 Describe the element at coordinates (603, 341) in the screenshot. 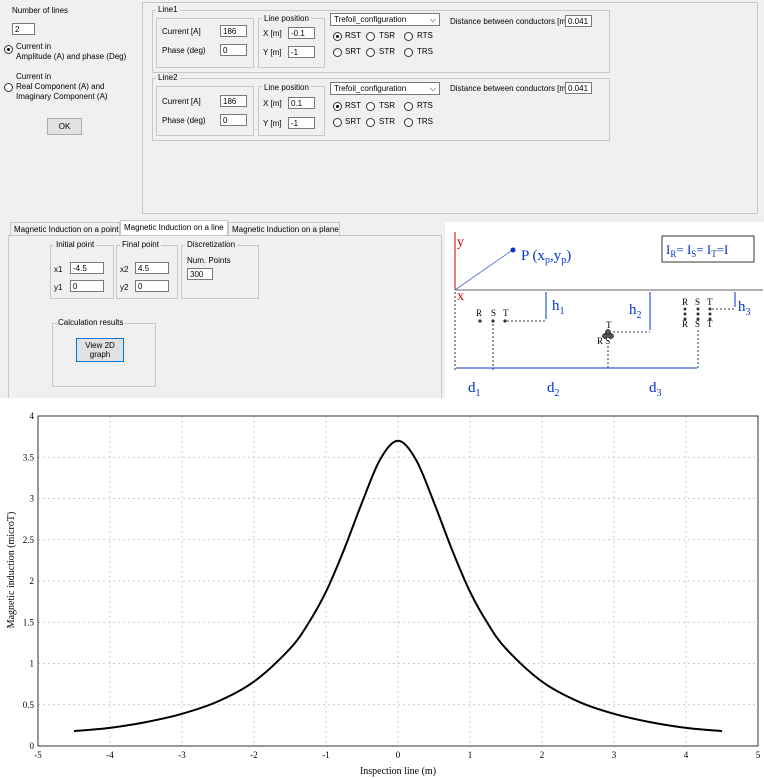

I see `trefoil-rs-label: R S` at that location.